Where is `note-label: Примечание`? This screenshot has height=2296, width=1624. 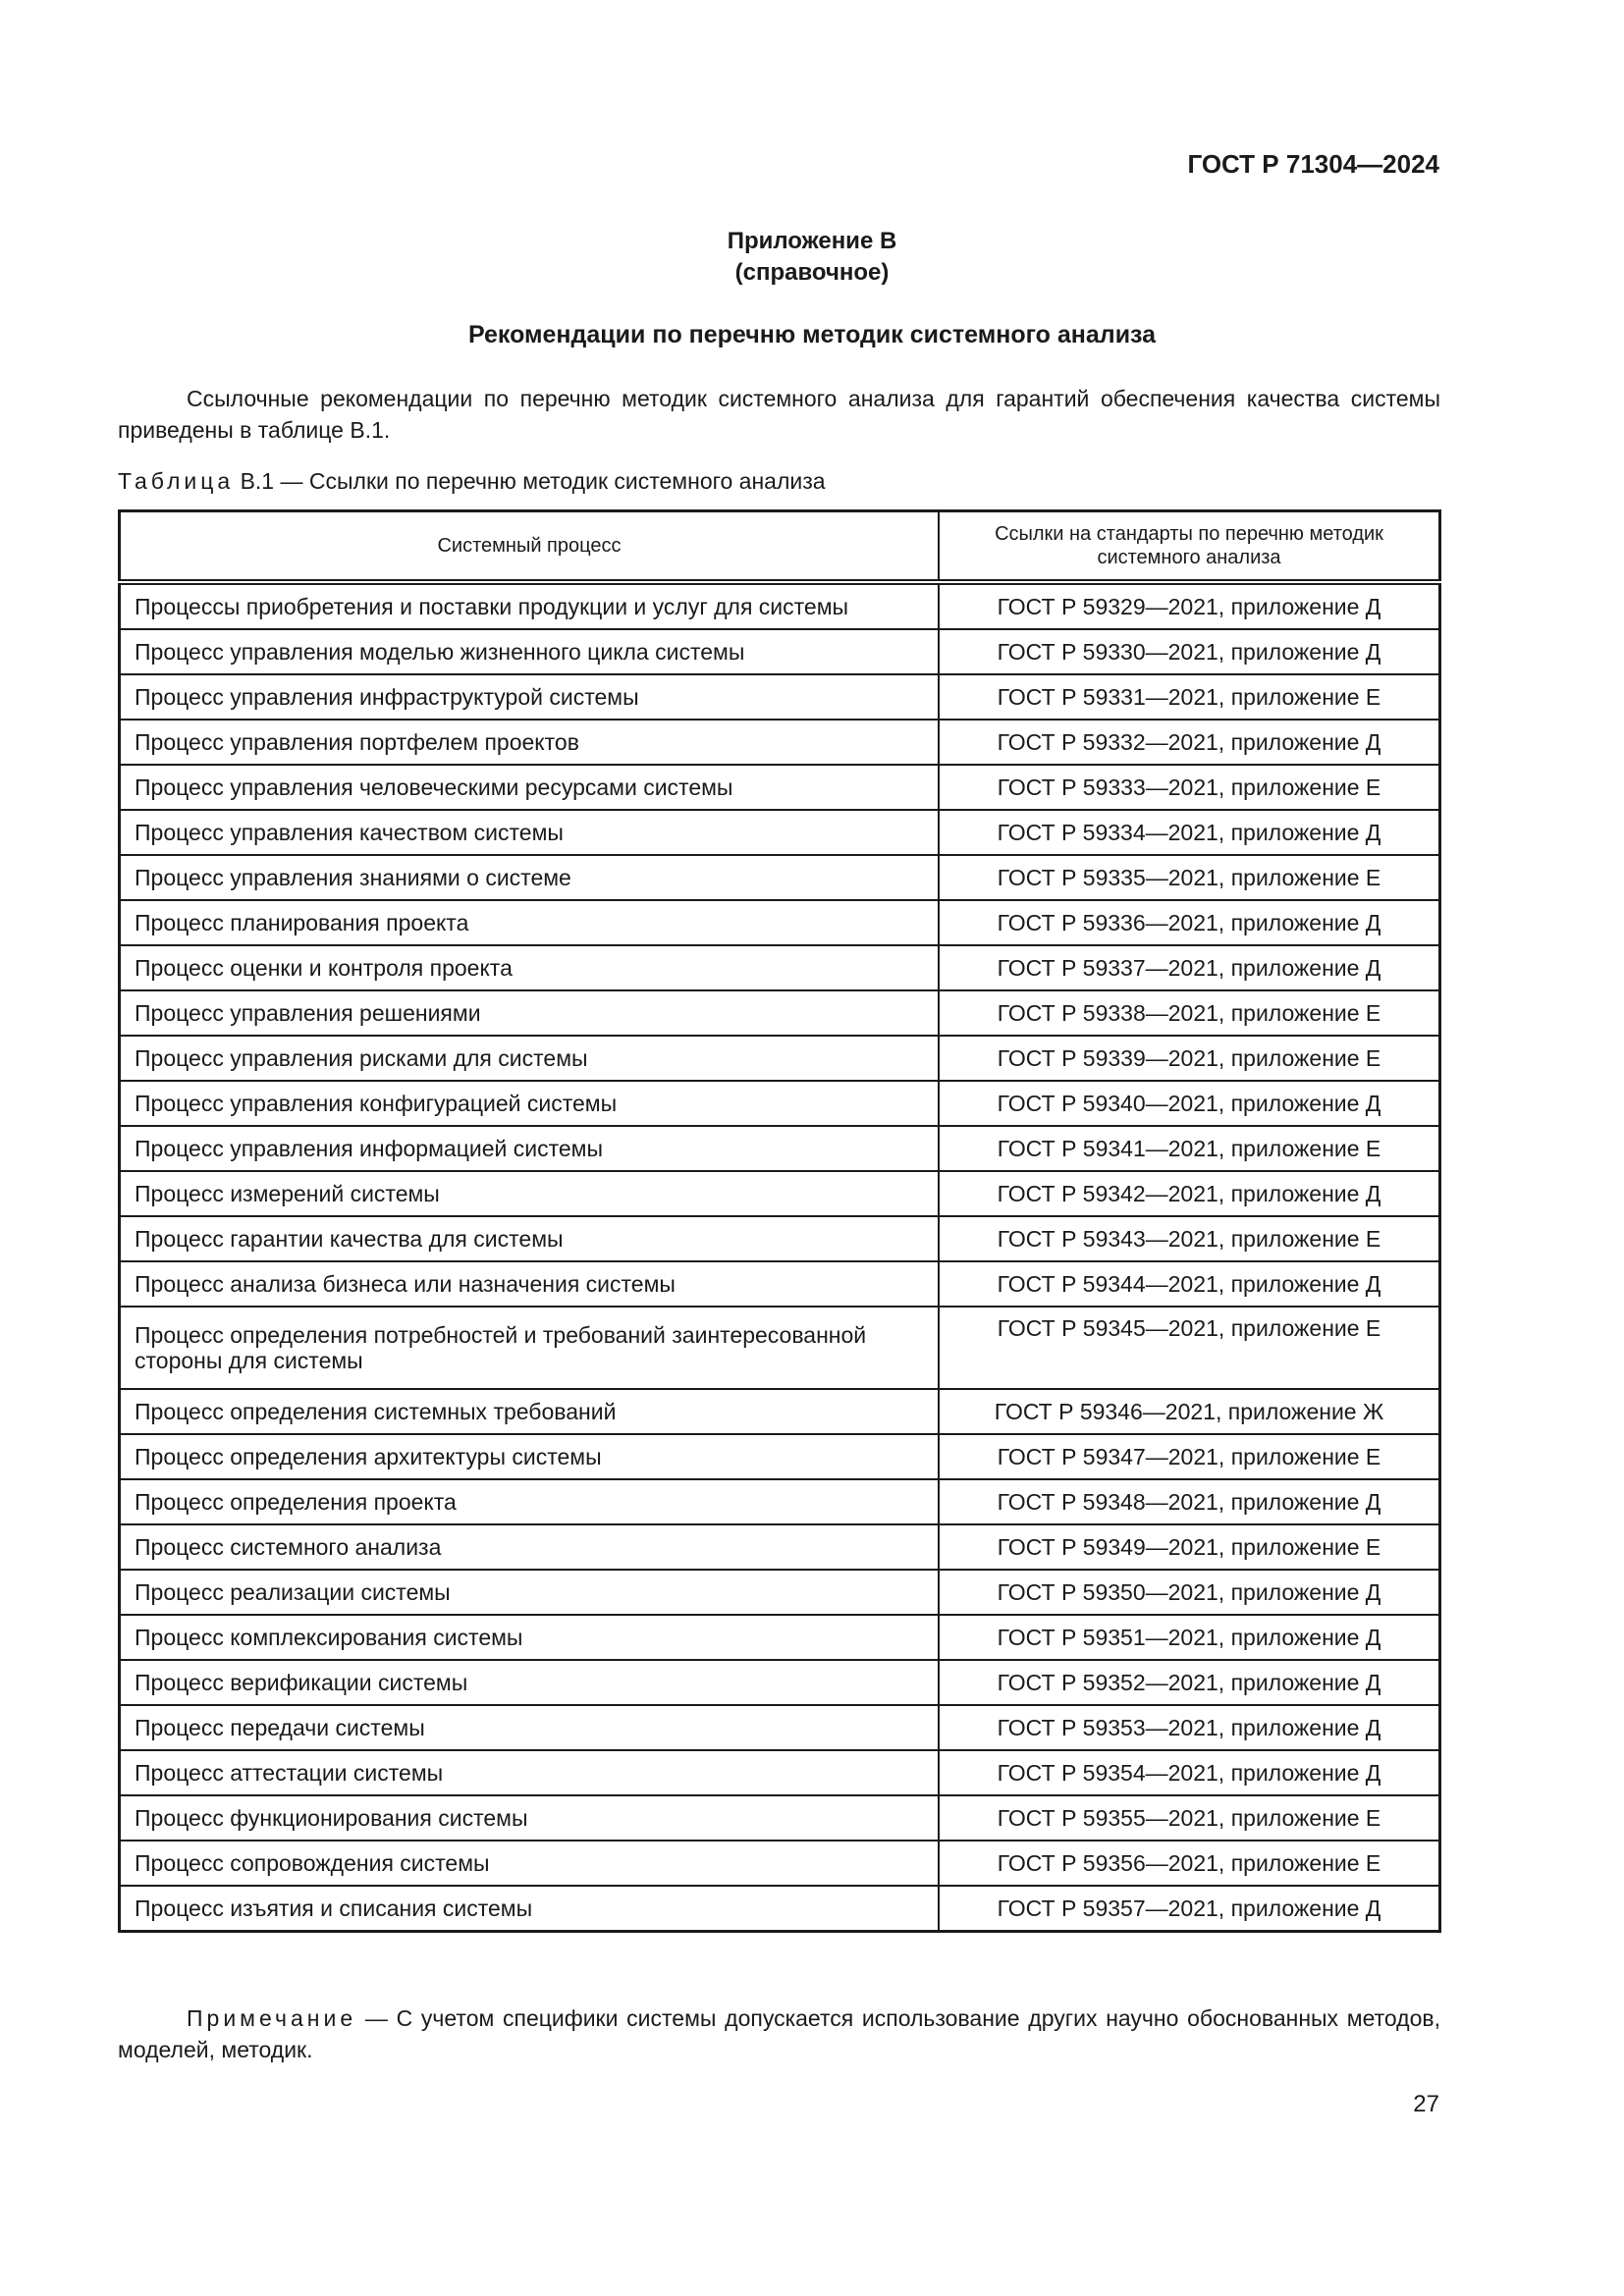
note-label: Примечание is located at coordinates (272, 2018).